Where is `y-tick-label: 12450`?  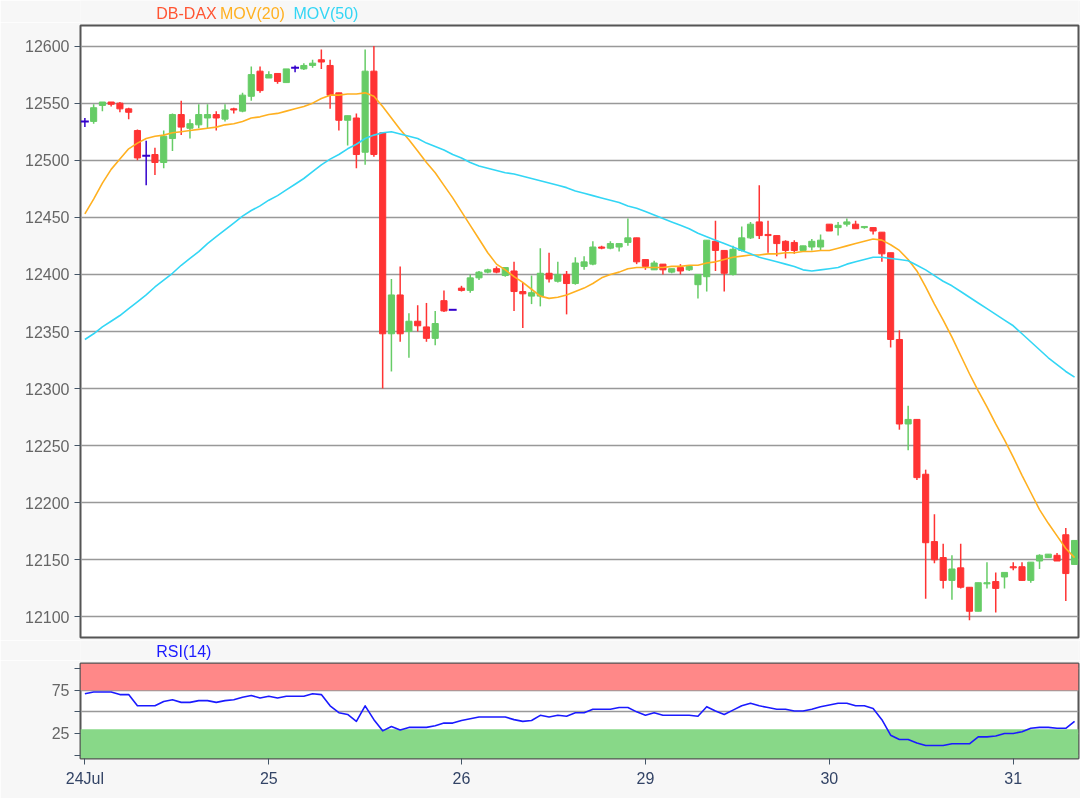 y-tick-label: 12450 is located at coordinates (47, 218).